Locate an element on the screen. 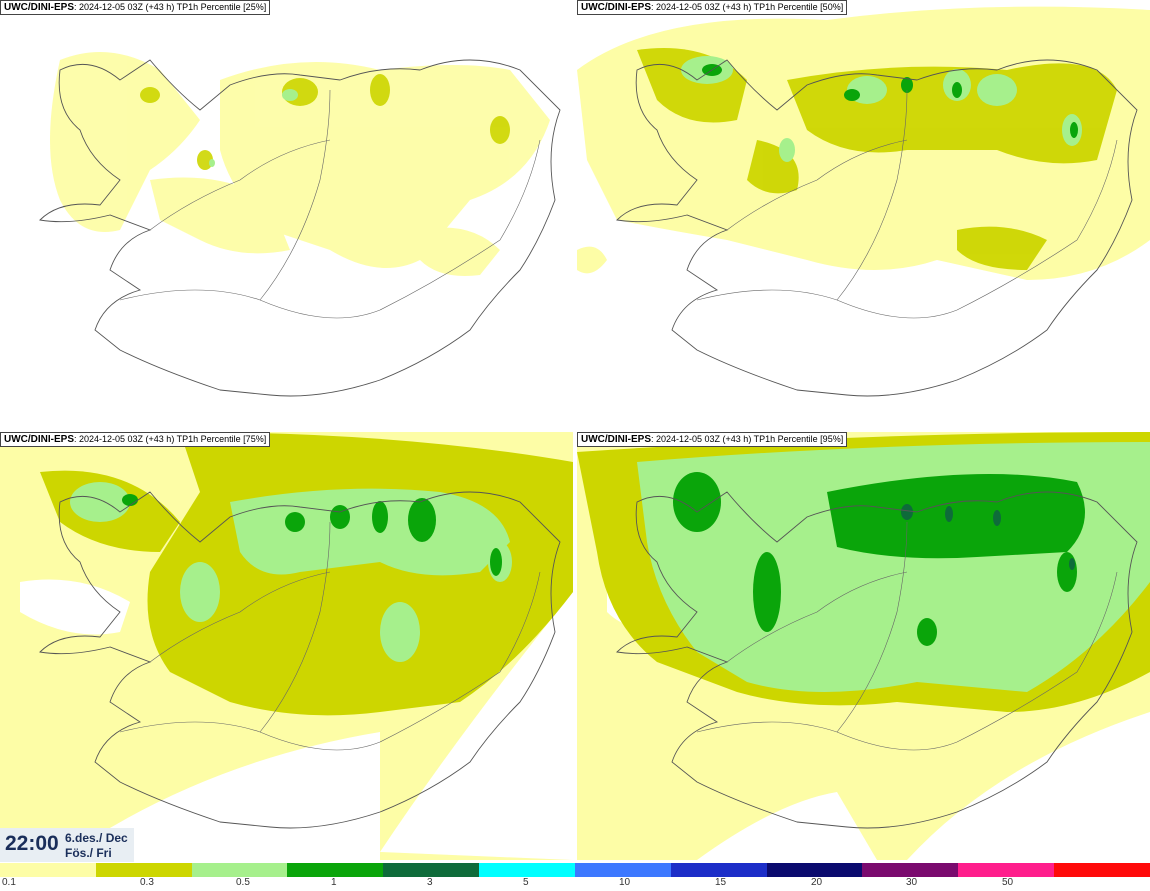  precip-fill-heavy is located at coordinates (312, 535).